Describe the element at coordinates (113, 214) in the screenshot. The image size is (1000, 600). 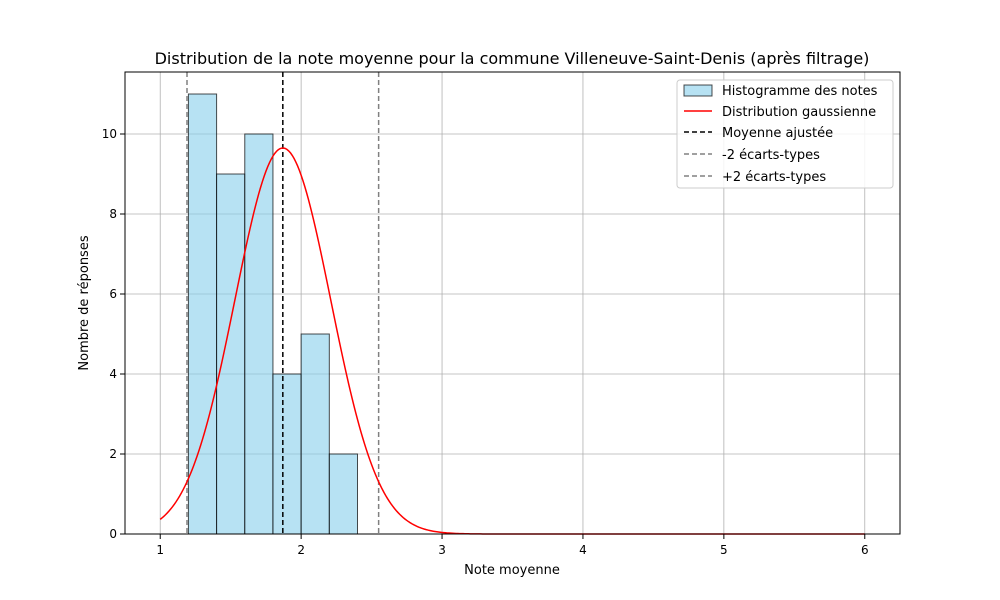
I see `y-tick-label: 8` at that location.